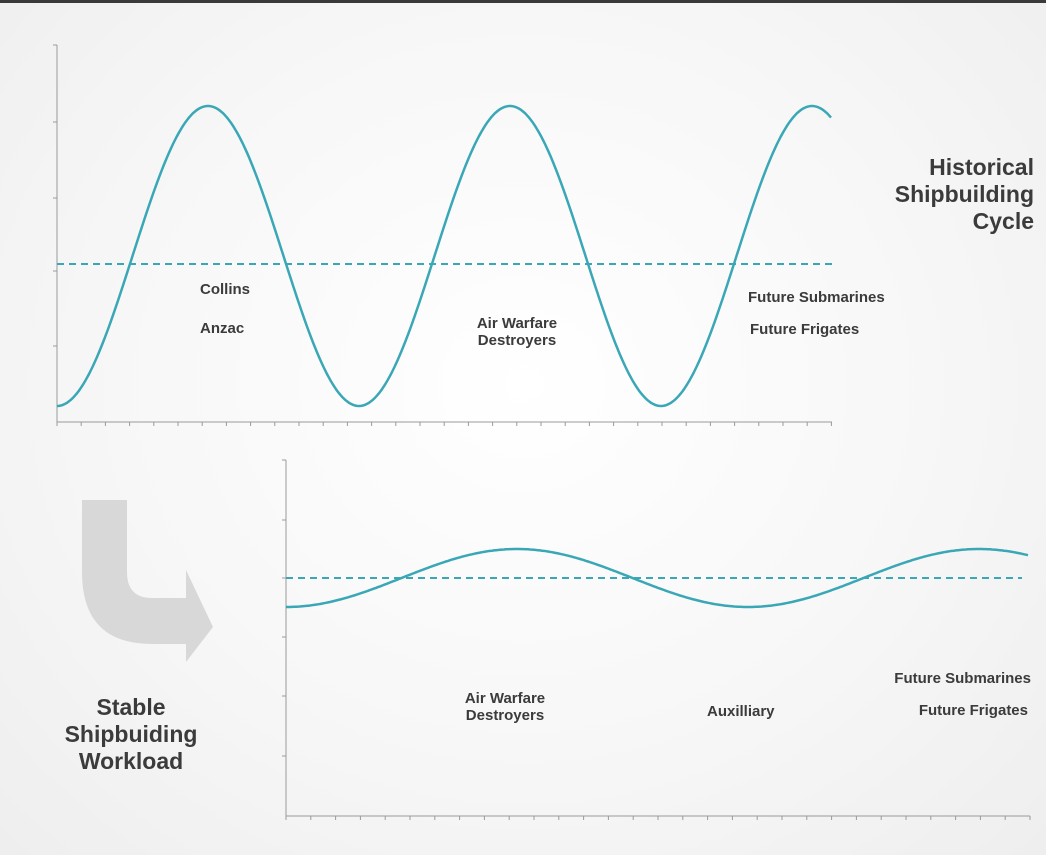  What do you see at coordinates (523, 1) in the screenshot?
I see `top-border` at bounding box center [523, 1].